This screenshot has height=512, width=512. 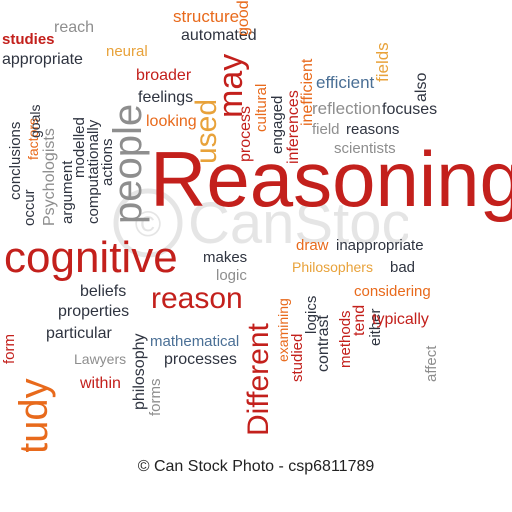 I want to click on word-philosophy: philosophy, so click(x=139, y=372).